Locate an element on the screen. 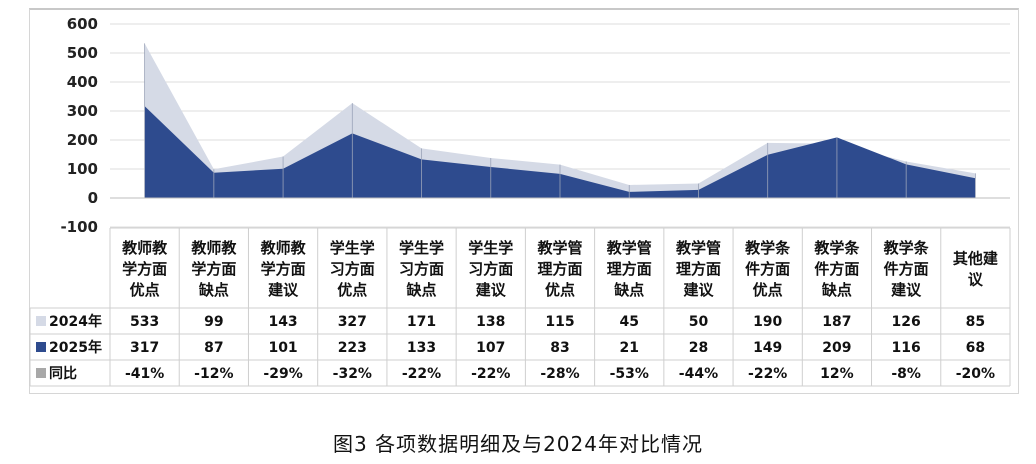  table-cell: 115 is located at coordinates (559, 322).